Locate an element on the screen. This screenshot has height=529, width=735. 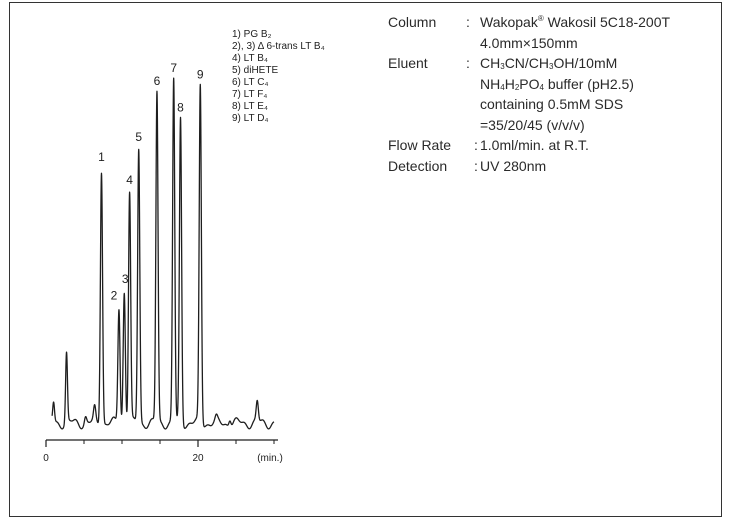
detection-label: Detection is located at coordinates (418, 165).